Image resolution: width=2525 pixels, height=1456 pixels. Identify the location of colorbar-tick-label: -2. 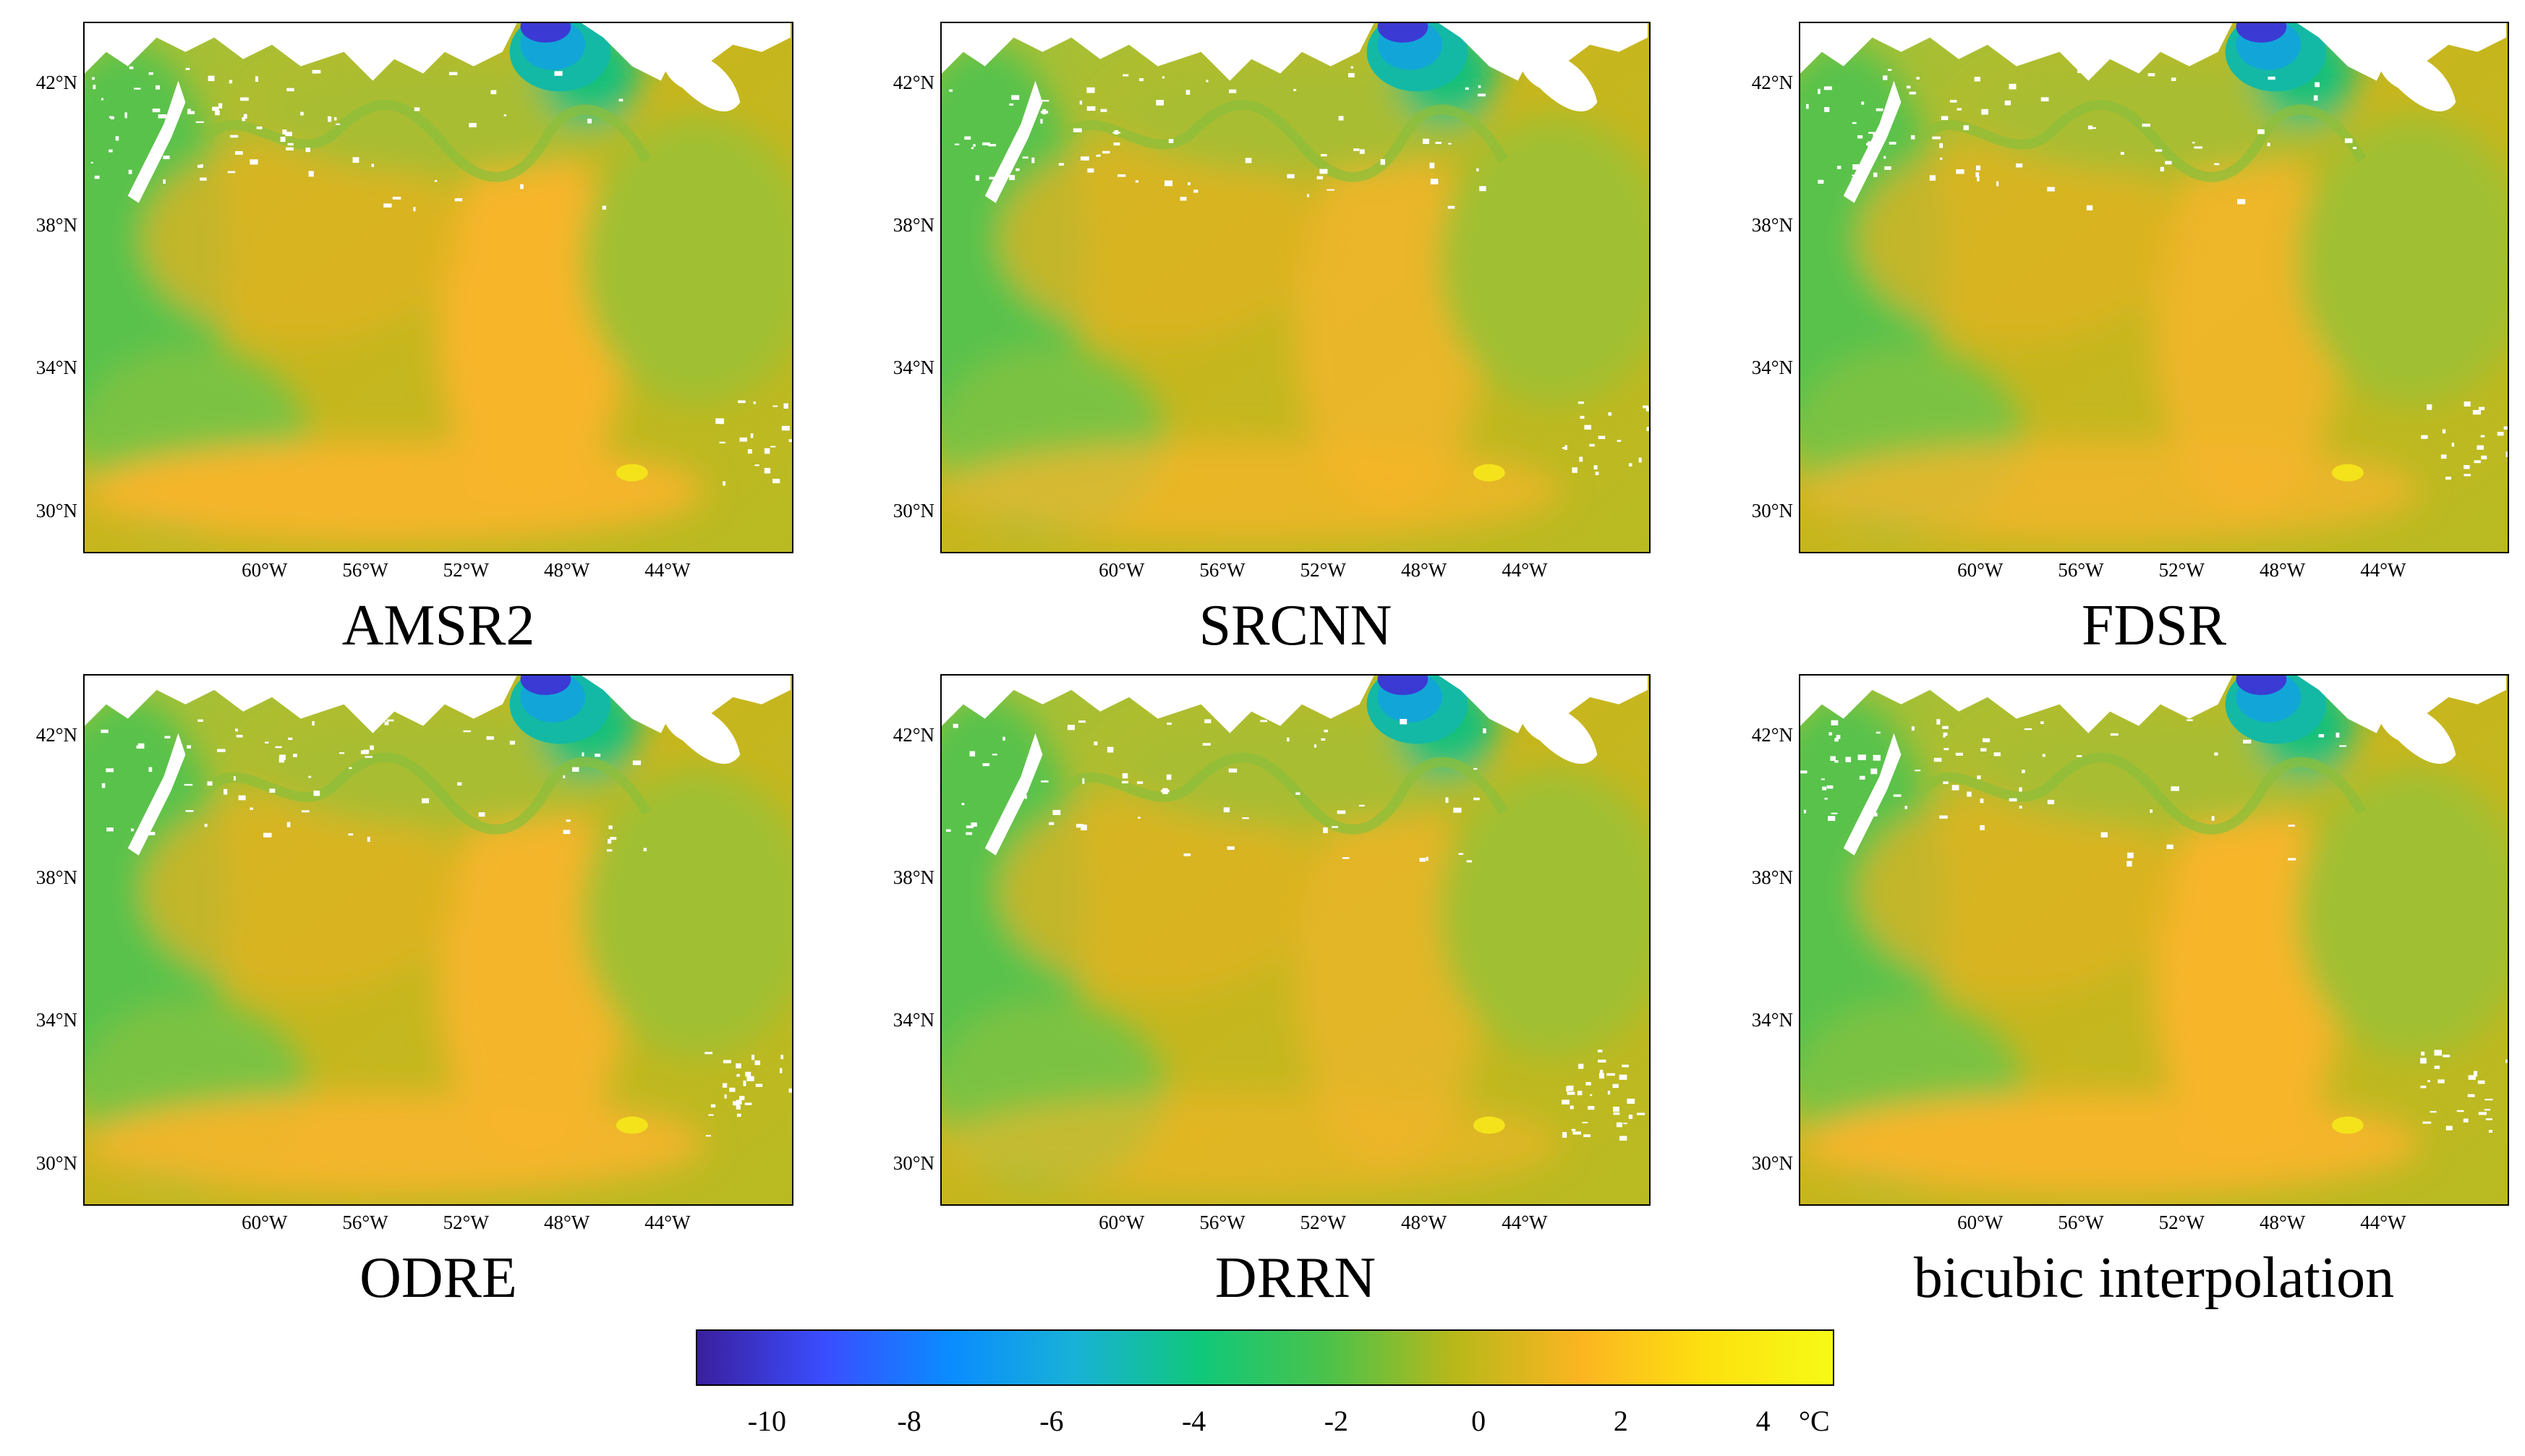
(1336, 1421).